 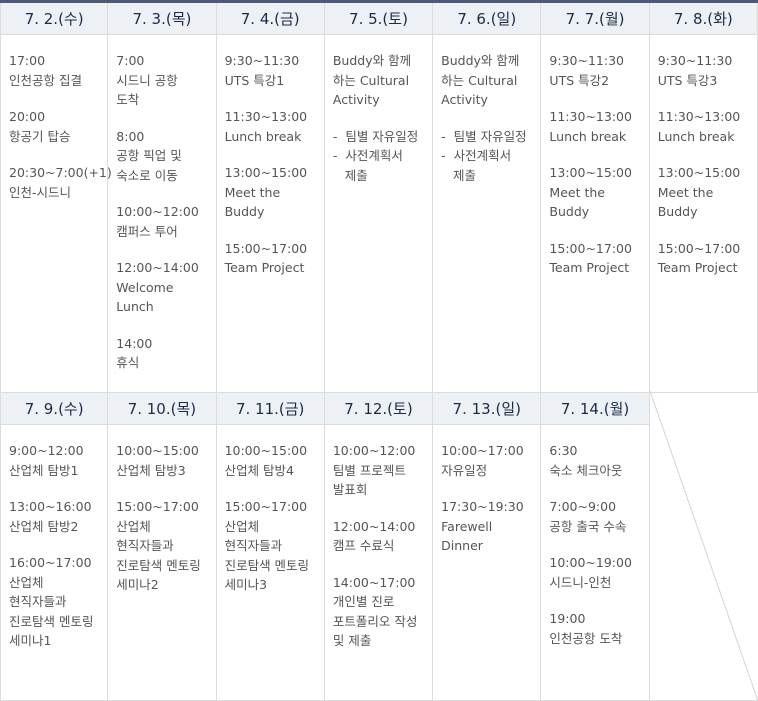 I want to click on schedule-item-text: Dinner, so click(x=462, y=545).